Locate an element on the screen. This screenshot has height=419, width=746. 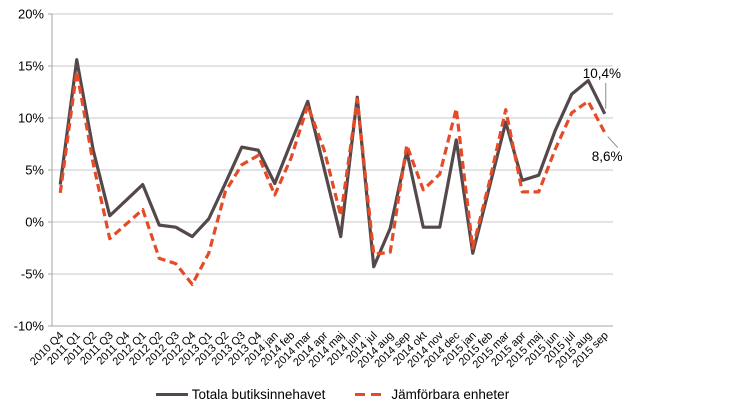
y-tick-label: 0% is located at coordinates (34, 222).